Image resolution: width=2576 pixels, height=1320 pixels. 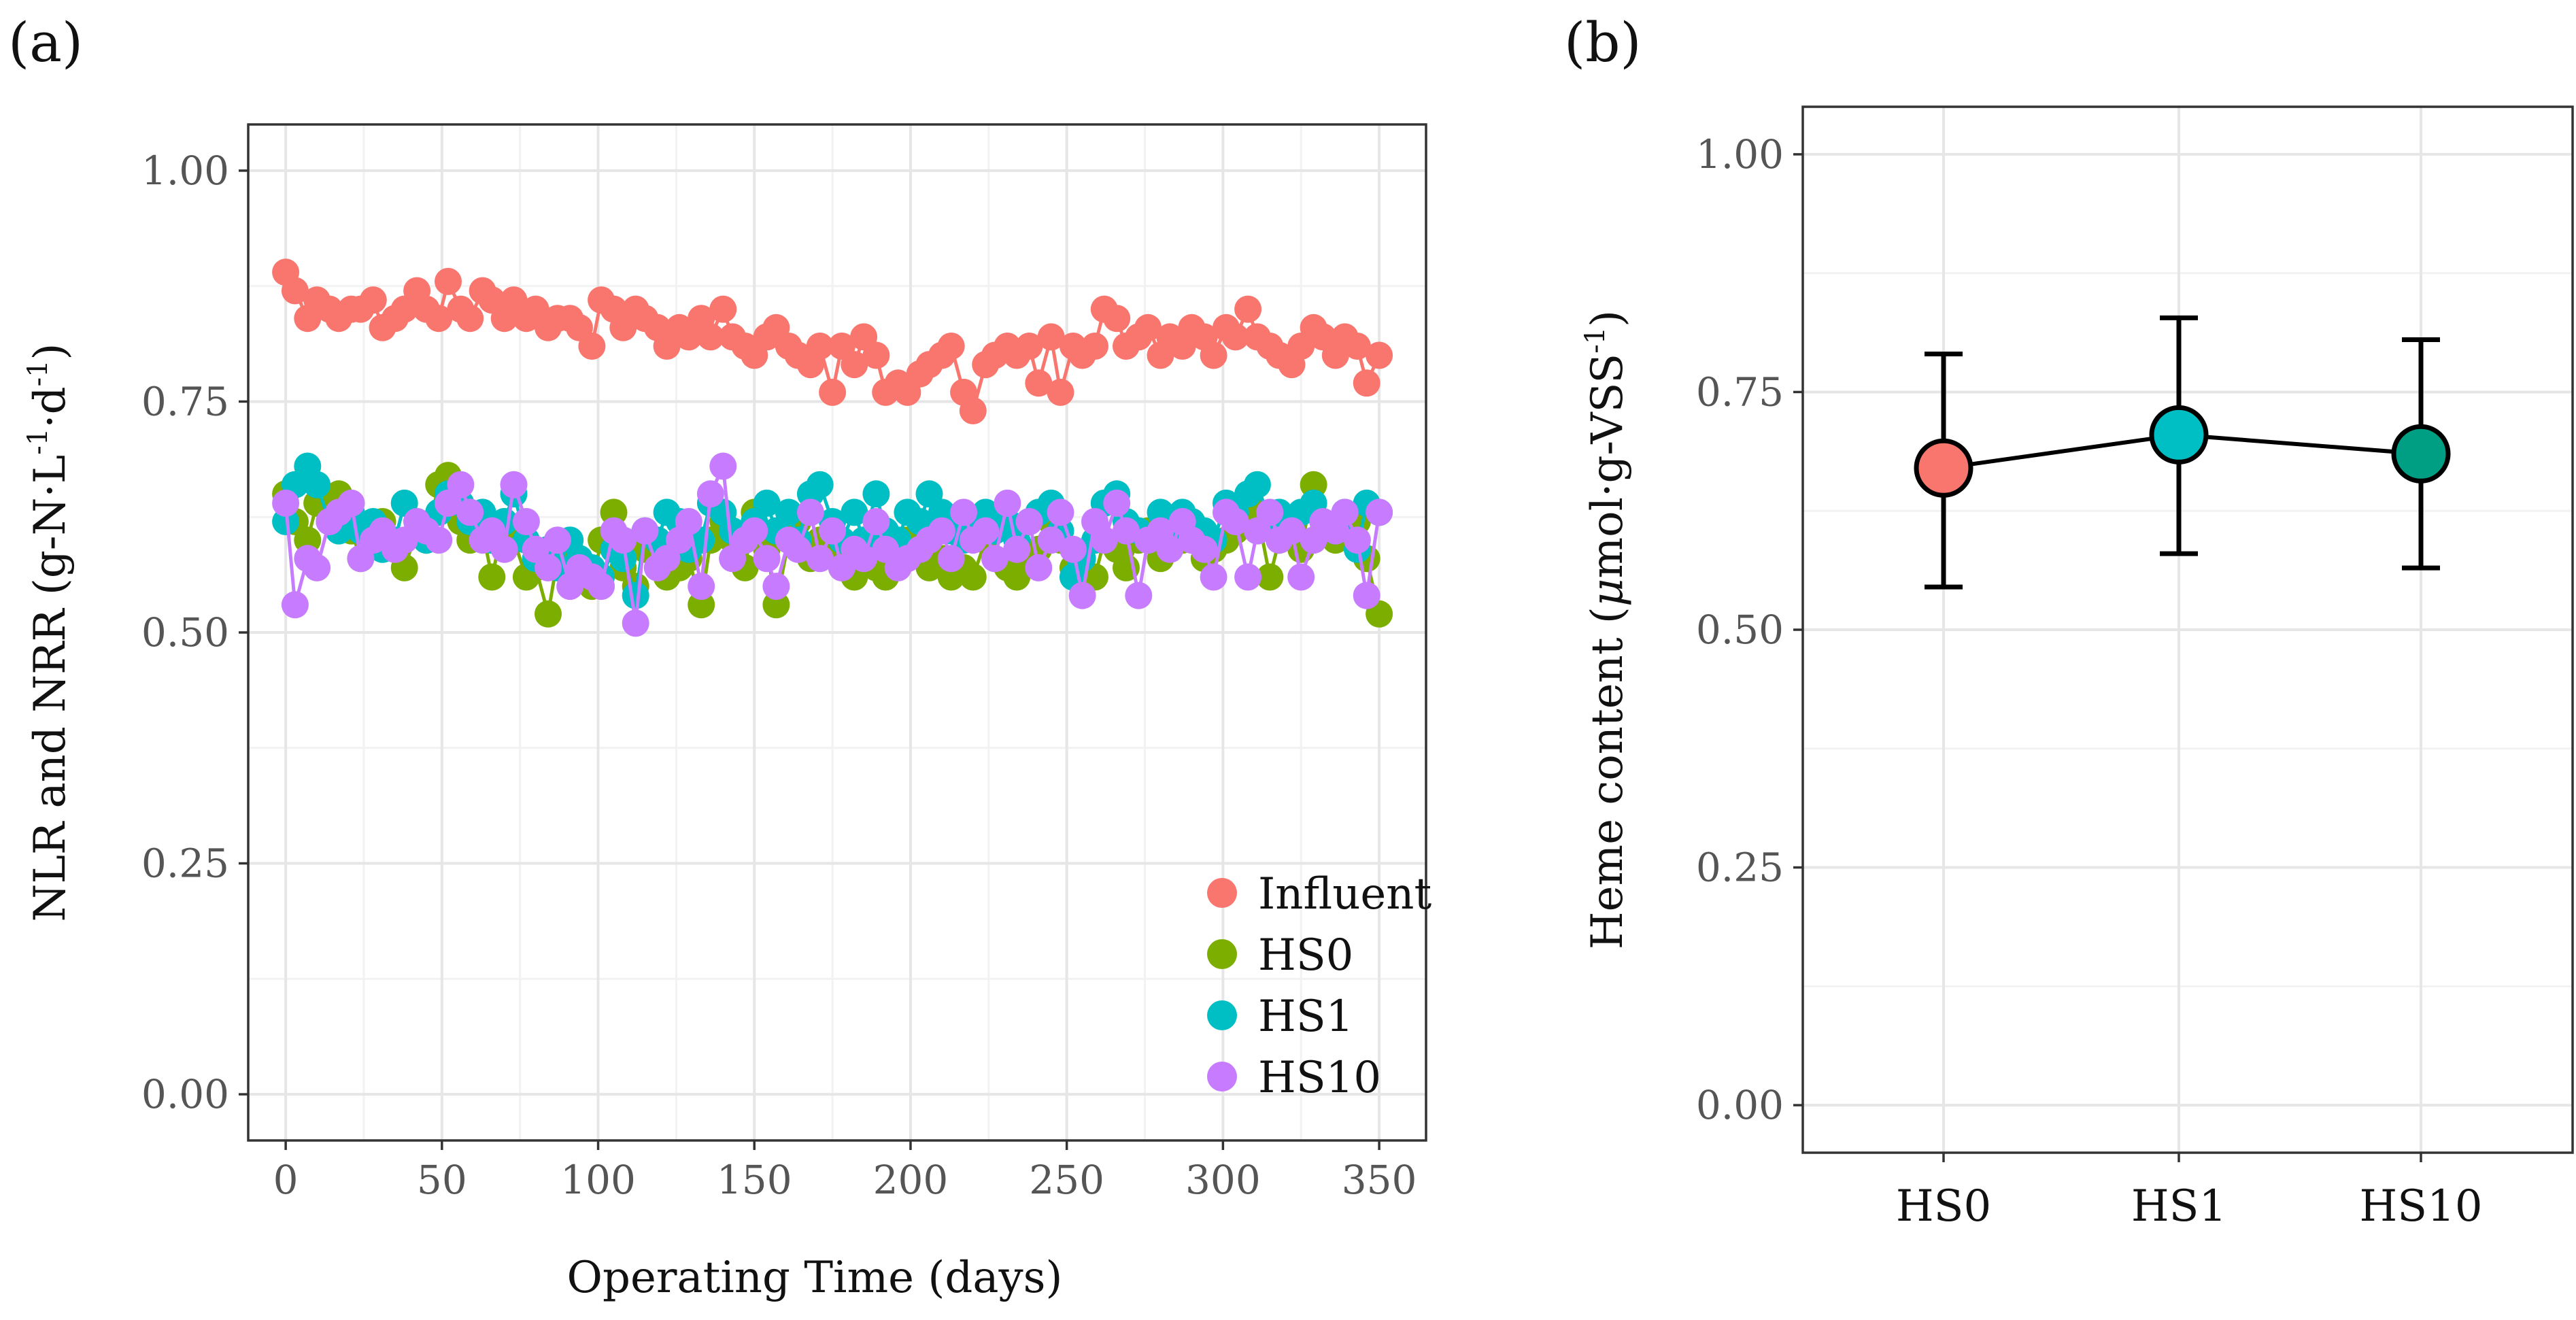 What do you see at coordinates (1222, 954) in the screenshot?
I see `legend-key-hs0` at bounding box center [1222, 954].